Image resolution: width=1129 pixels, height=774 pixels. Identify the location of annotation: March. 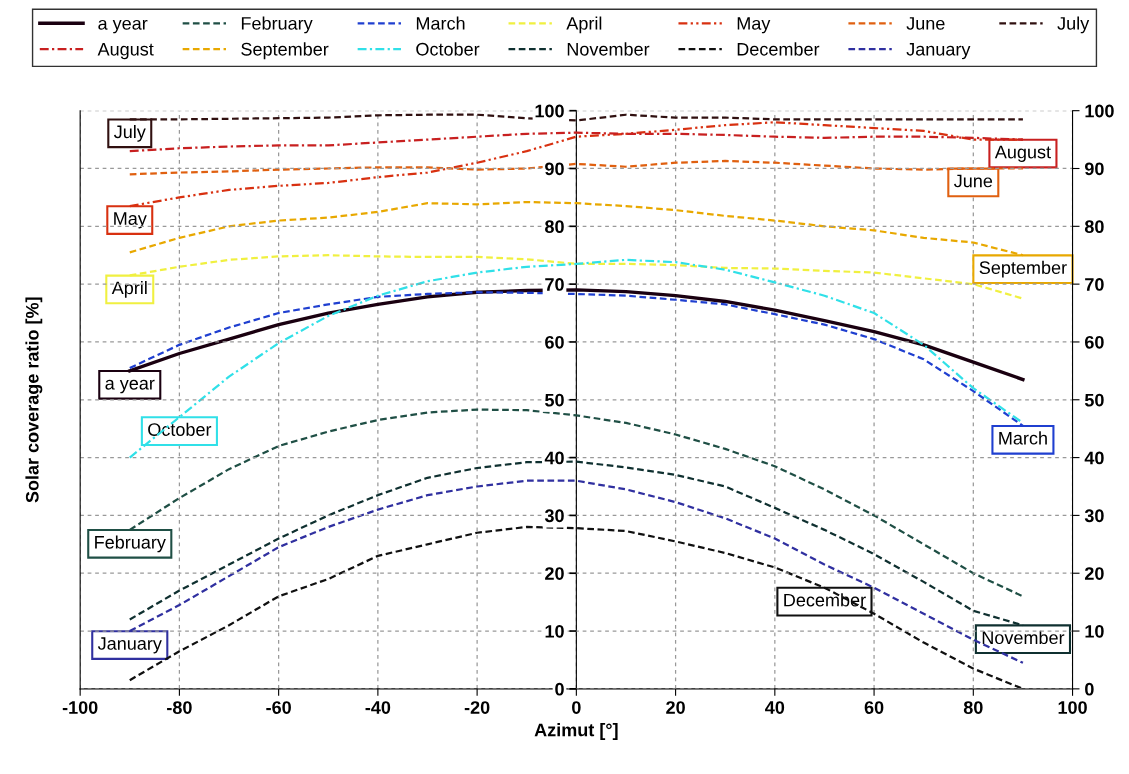
(1023, 438).